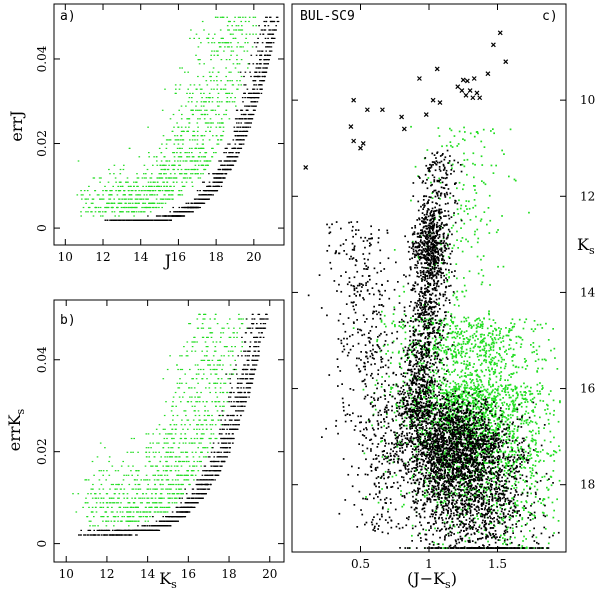 This screenshot has width=600, height=598. I want to click on panel-a-label: a), so click(68, 16).